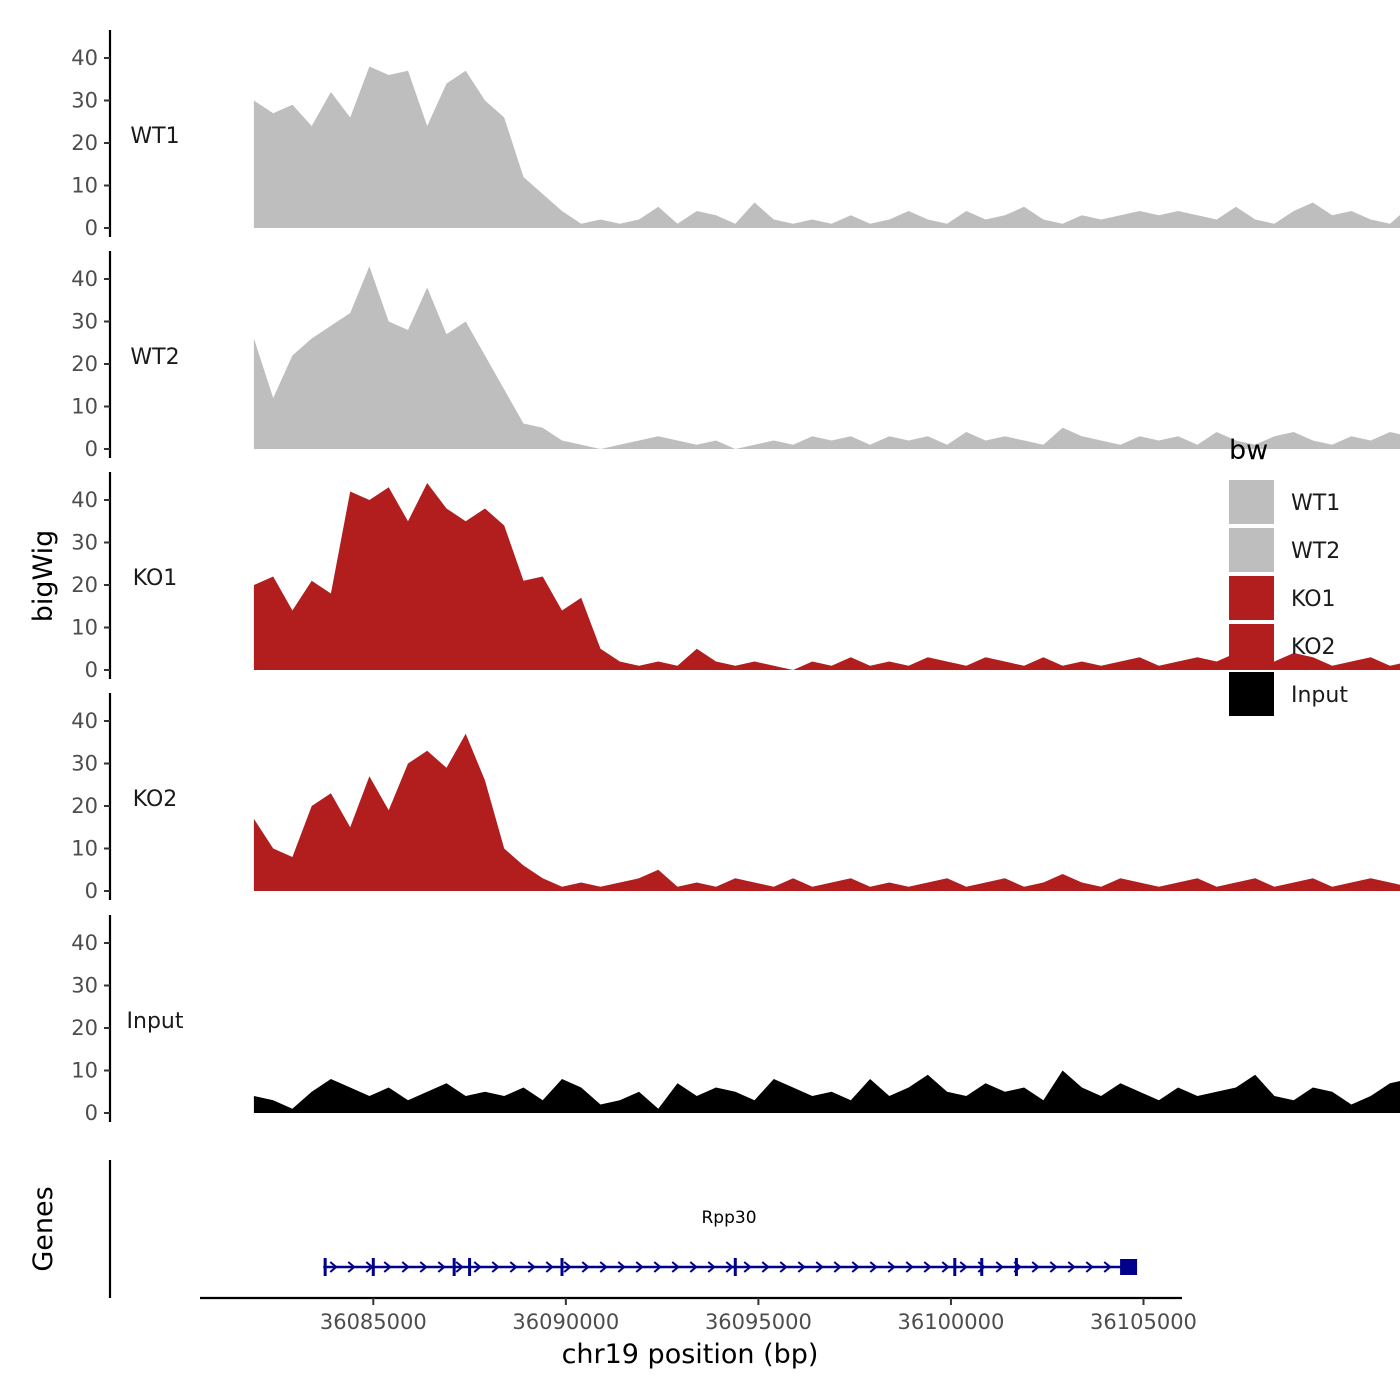 The height and width of the screenshot is (1400, 1400). I want to click on track-ko1: 0 10 20 30 40 KO1, so click(735, 577).